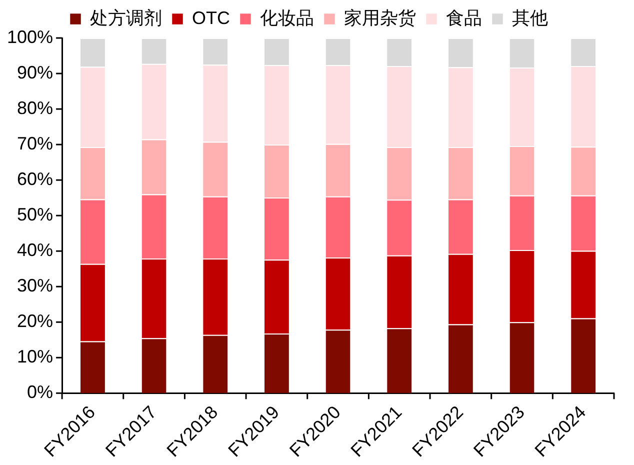 This screenshot has height=465, width=634. I want to click on y-tick-label: 90%, so click(35, 72).